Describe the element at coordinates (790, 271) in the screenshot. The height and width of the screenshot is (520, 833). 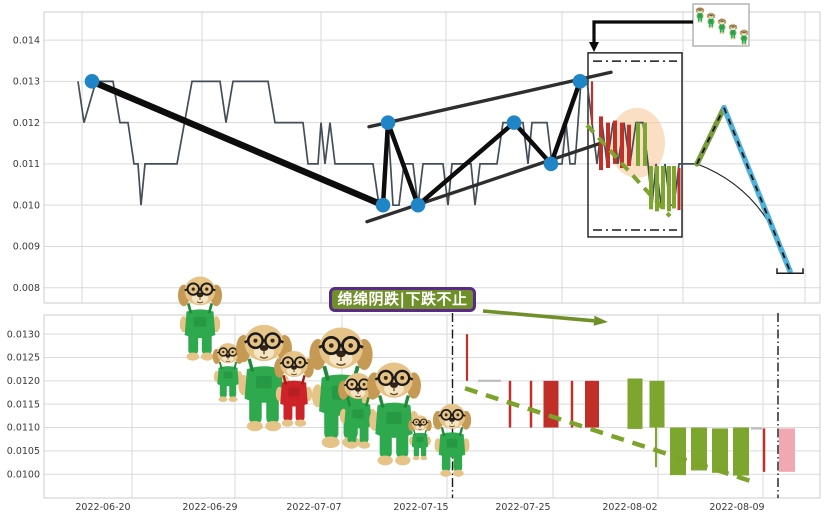
I see `end-bracket` at that location.